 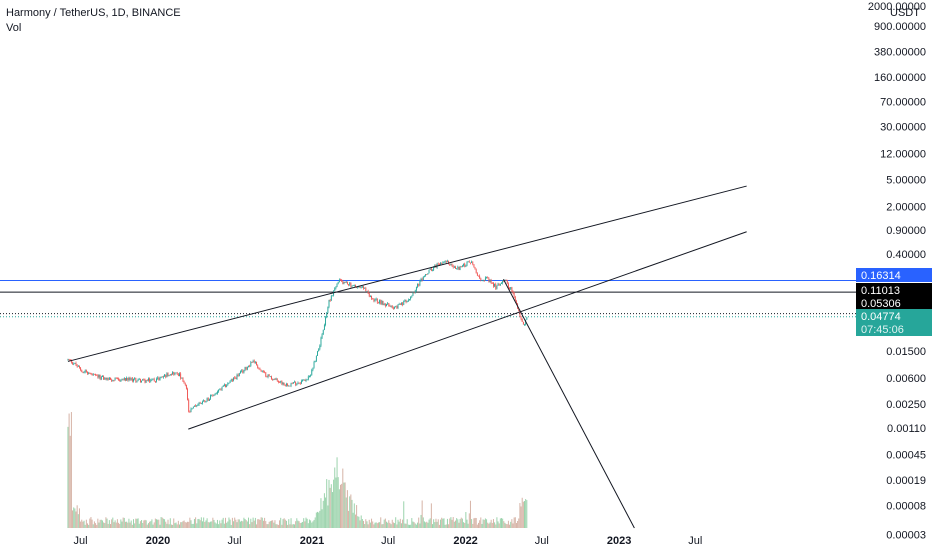 I want to click on time-tick-label: Jul, so click(x=81, y=541).